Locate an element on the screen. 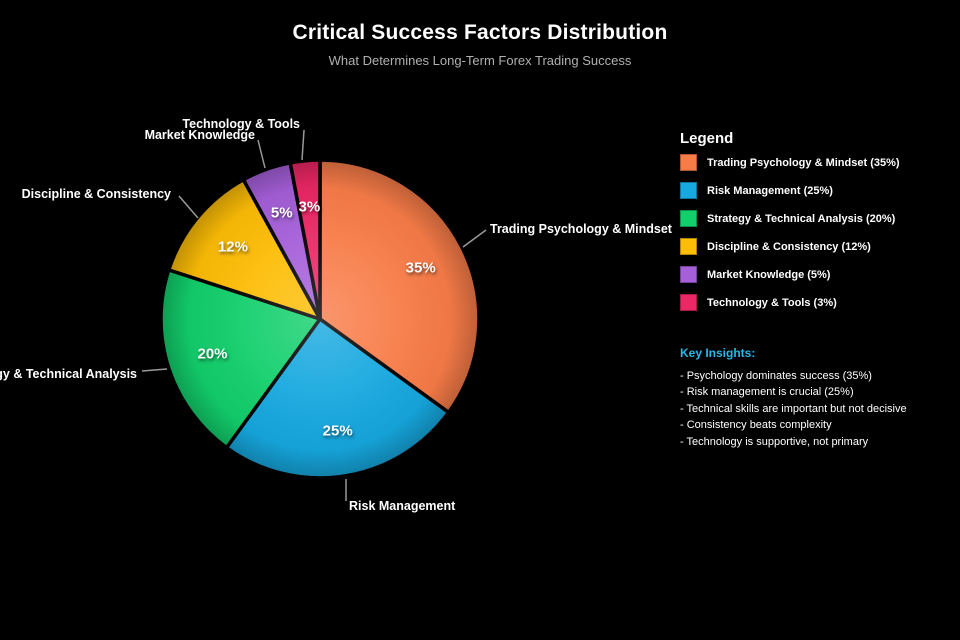 This screenshot has width=960, height=640. slice-pct-label: 20% is located at coordinates (212, 354).